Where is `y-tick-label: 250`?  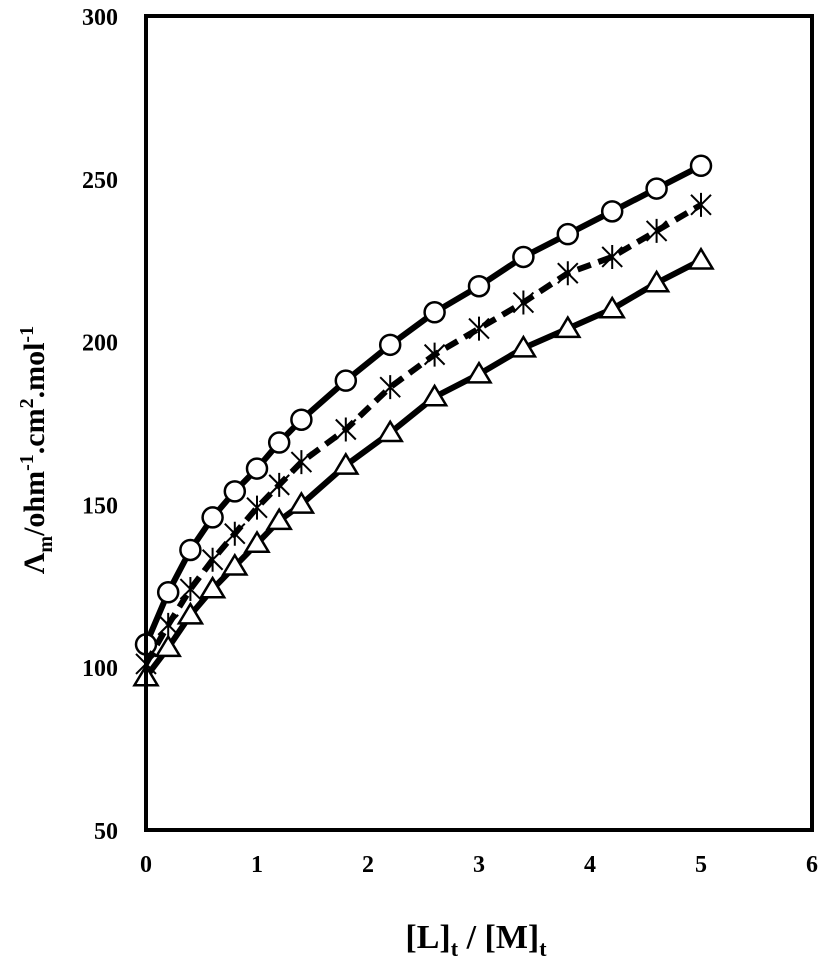
y-tick-label: 250 is located at coordinates (100, 181).